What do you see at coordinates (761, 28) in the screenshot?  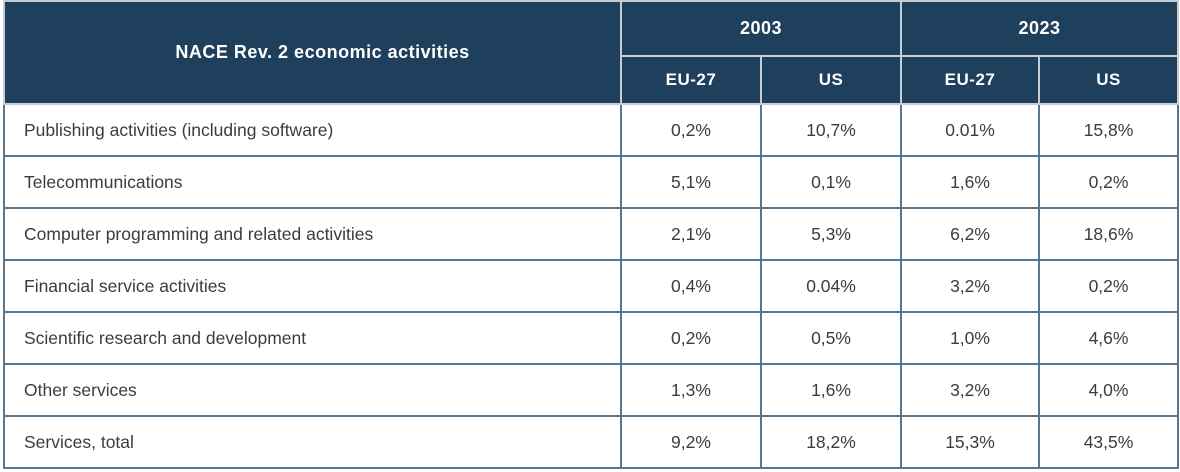 I see `year-2003-header: 2003` at bounding box center [761, 28].